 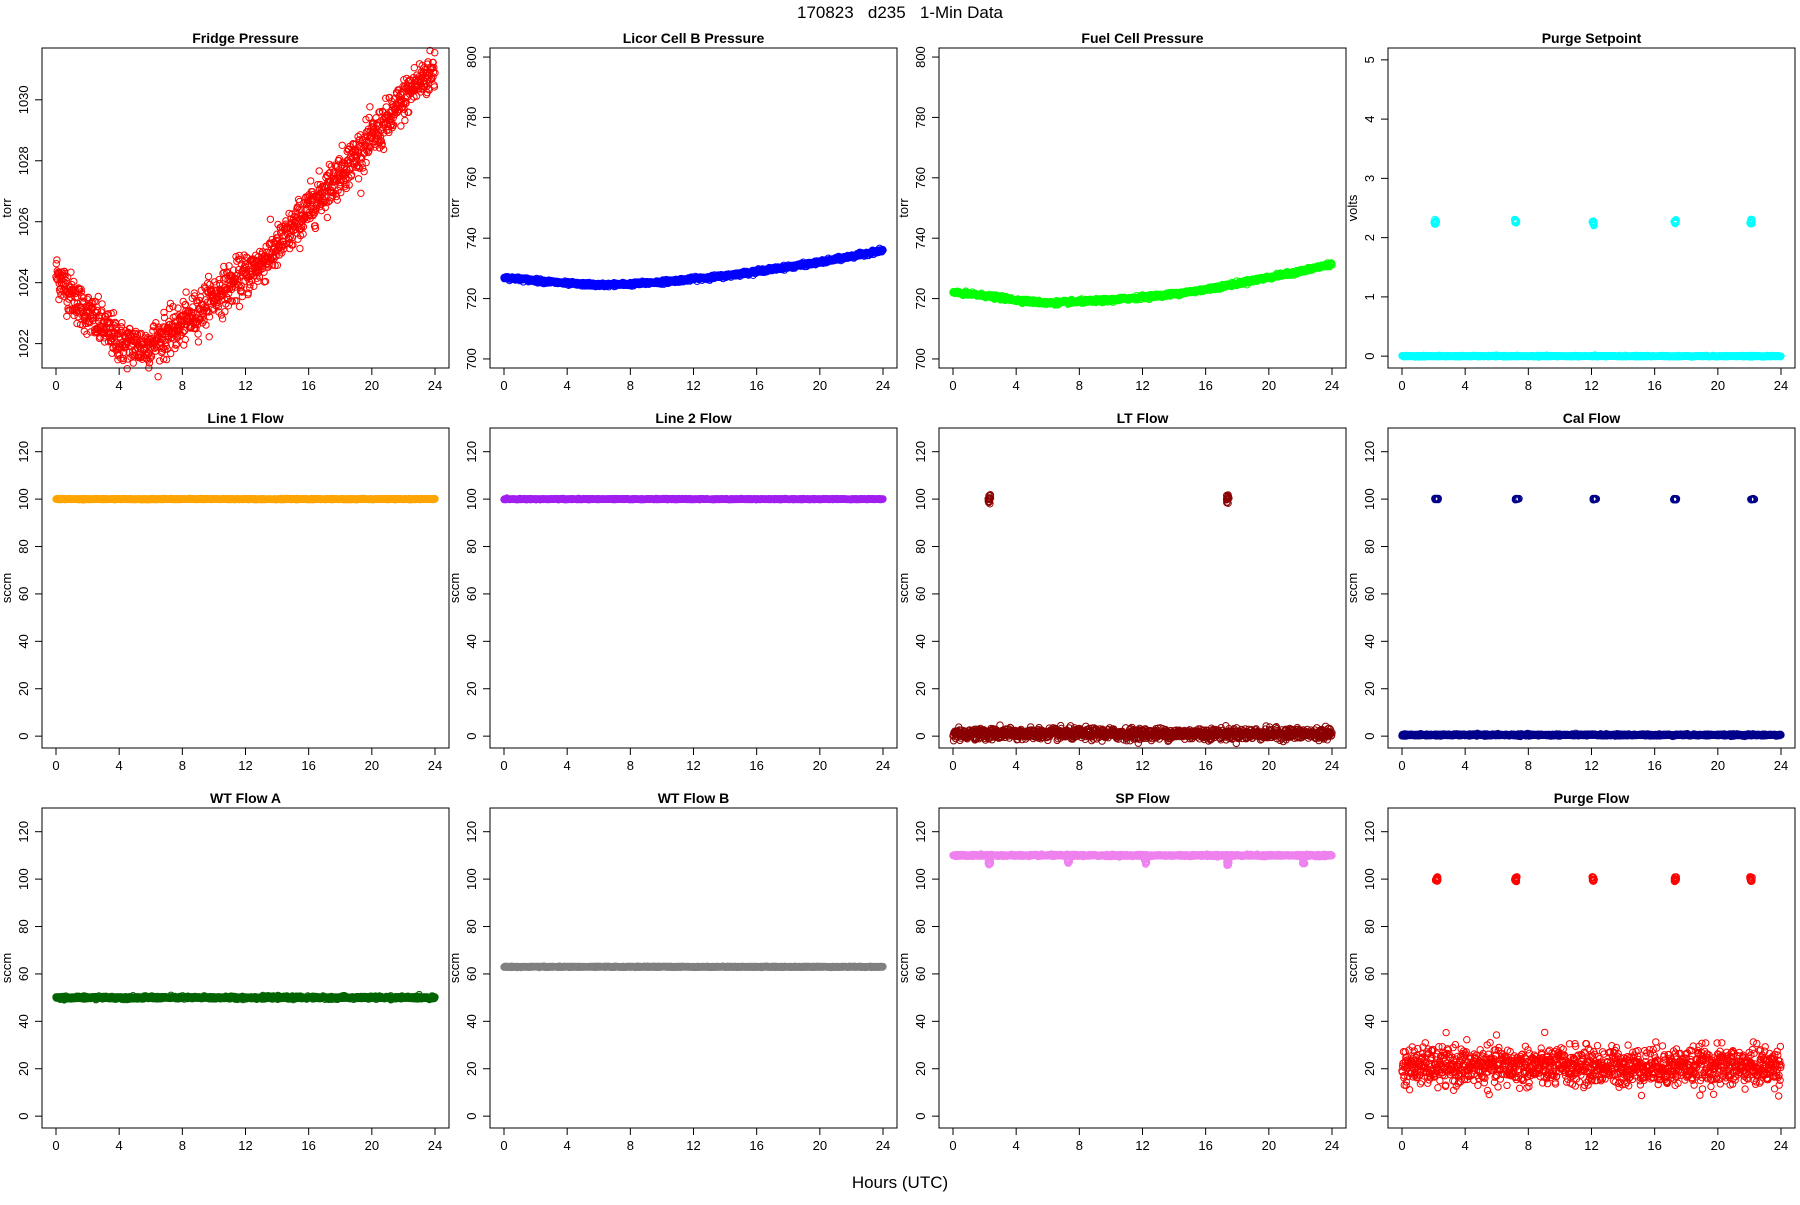 What do you see at coordinates (245, 38) in the screenshot?
I see `panel-title: Fridge Pressure` at bounding box center [245, 38].